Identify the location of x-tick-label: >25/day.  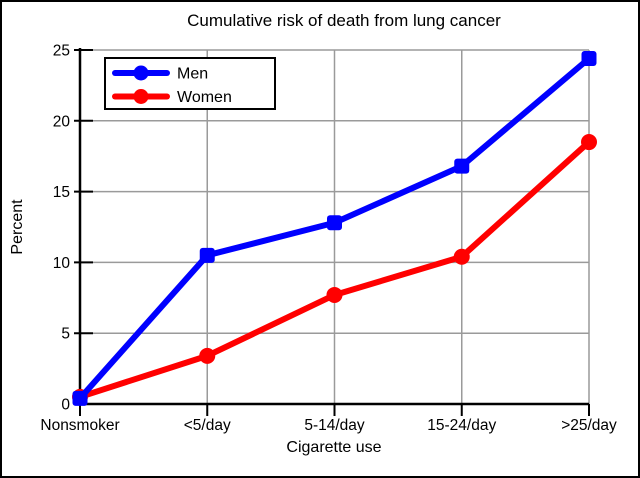
(589, 425).